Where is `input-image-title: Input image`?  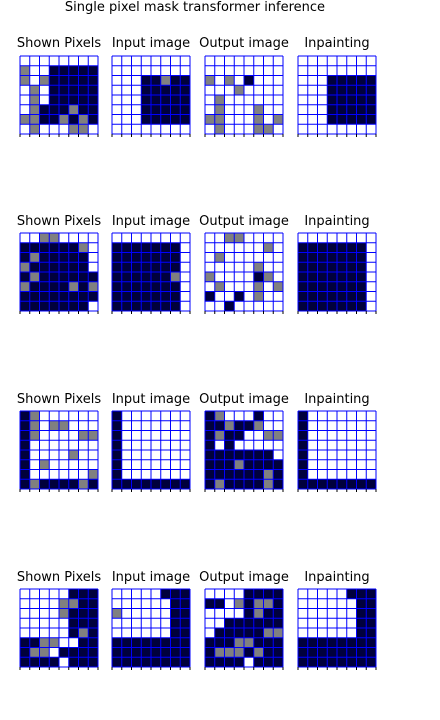
input-image-title: Input image is located at coordinates (151, 221).